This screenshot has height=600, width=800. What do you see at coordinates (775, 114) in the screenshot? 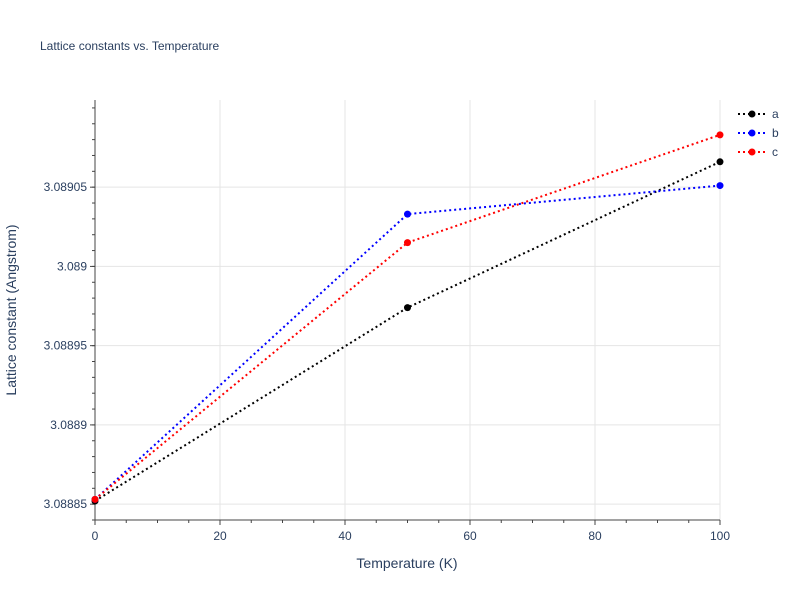
I see `legend-label-a: a` at bounding box center [775, 114].